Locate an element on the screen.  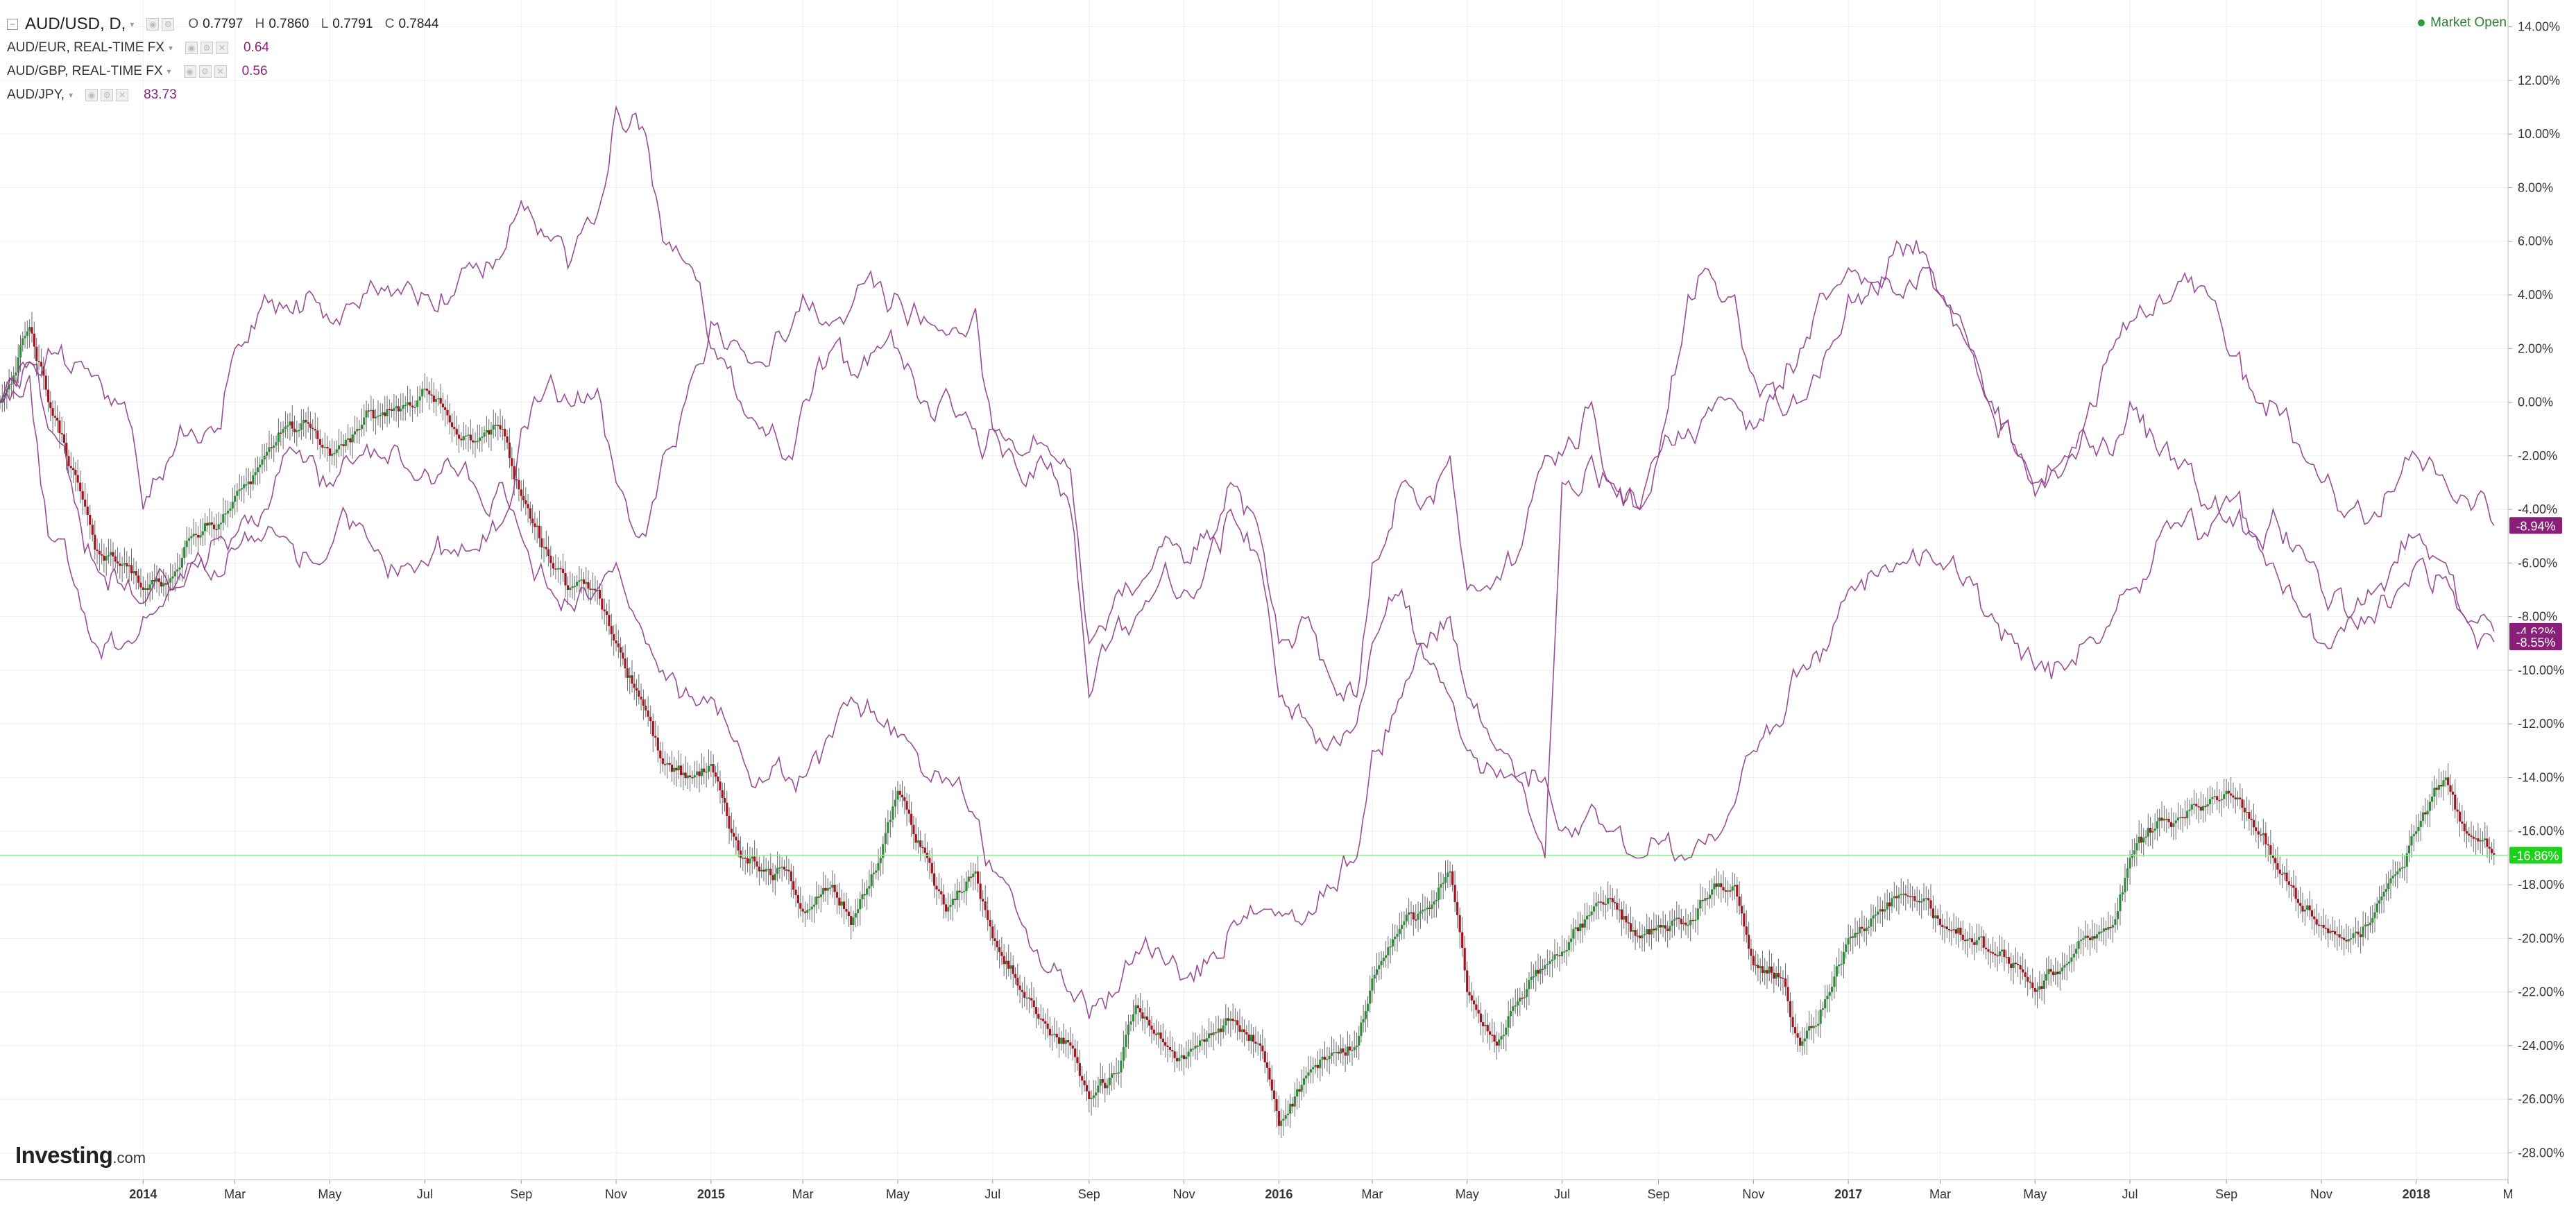
collapse-legend-icon: – is located at coordinates (12, 25).